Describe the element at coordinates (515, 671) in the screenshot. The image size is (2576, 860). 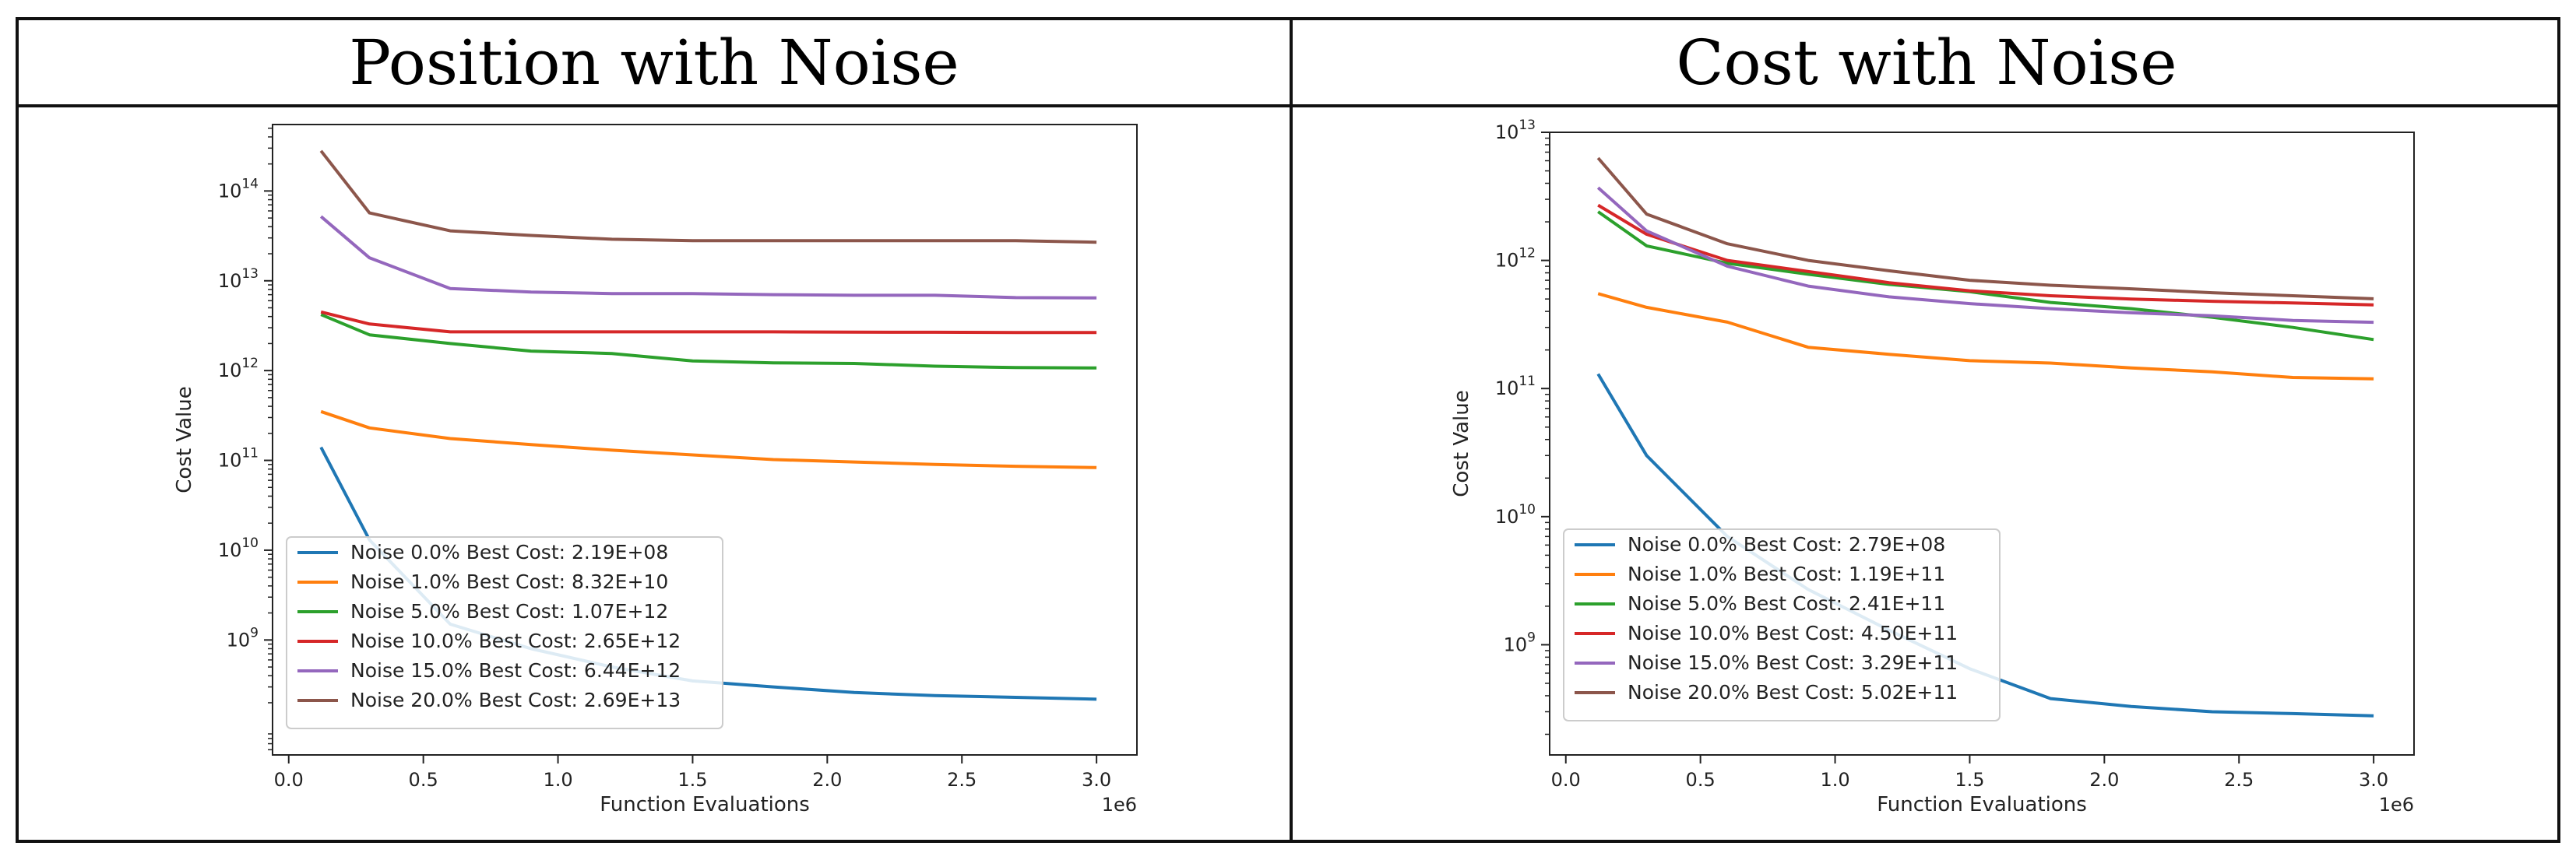
I see `legend-label: Noise 15.0% Best Cost: 6.44E+12` at that location.